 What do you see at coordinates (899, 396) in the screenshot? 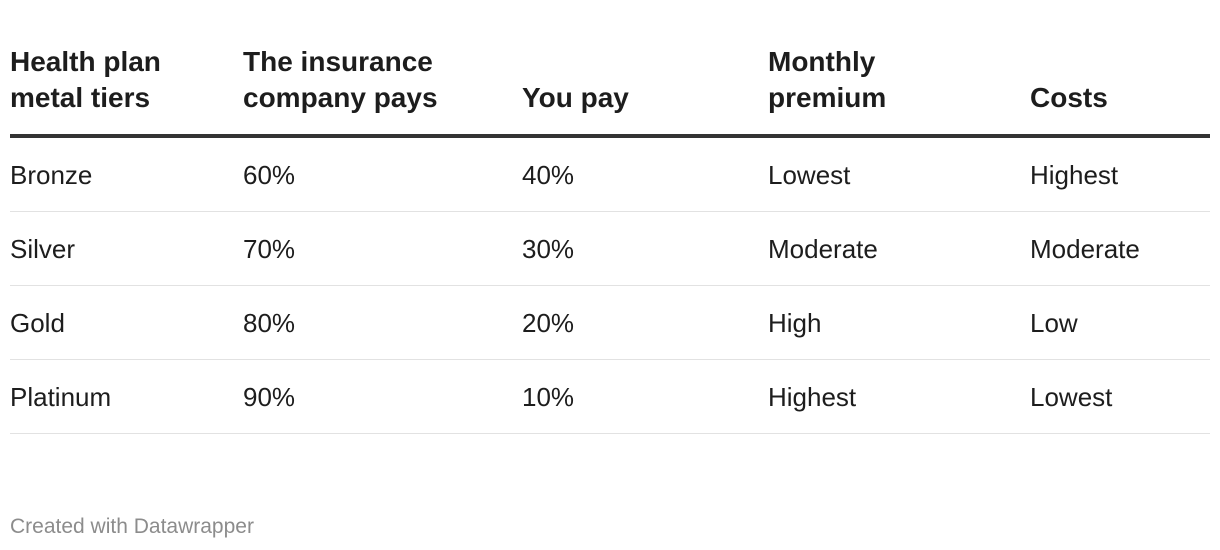
I see `cell-monthly-premium: Highest` at bounding box center [899, 396].